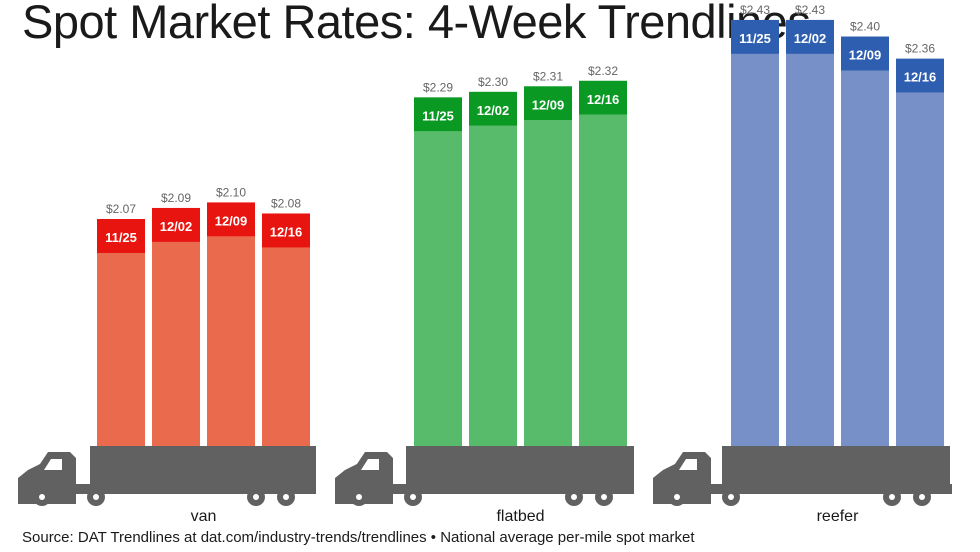 This screenshot has height=552, width=980. Describe the element at coordinates (231, 192) in the screenshot. I see `value-label: $2.10` at that location.